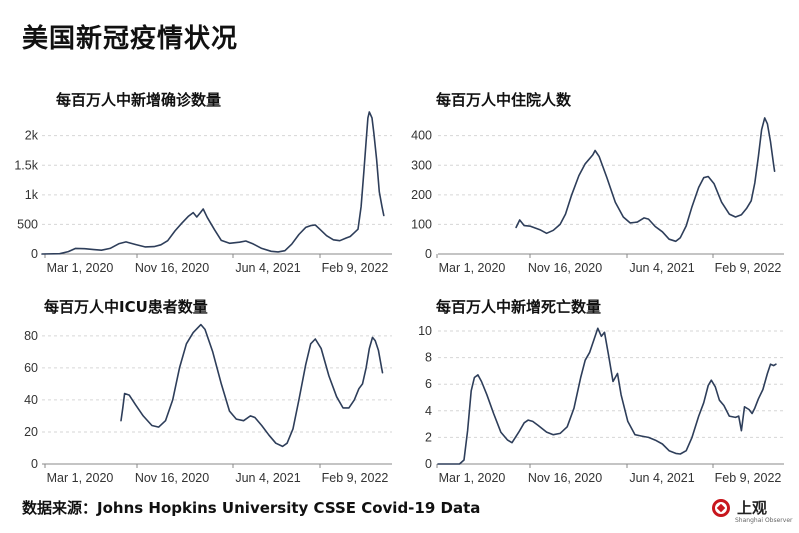 The height and width of the screenshot is (533, 799). I want to click on logo-icon, so click(721, 508).